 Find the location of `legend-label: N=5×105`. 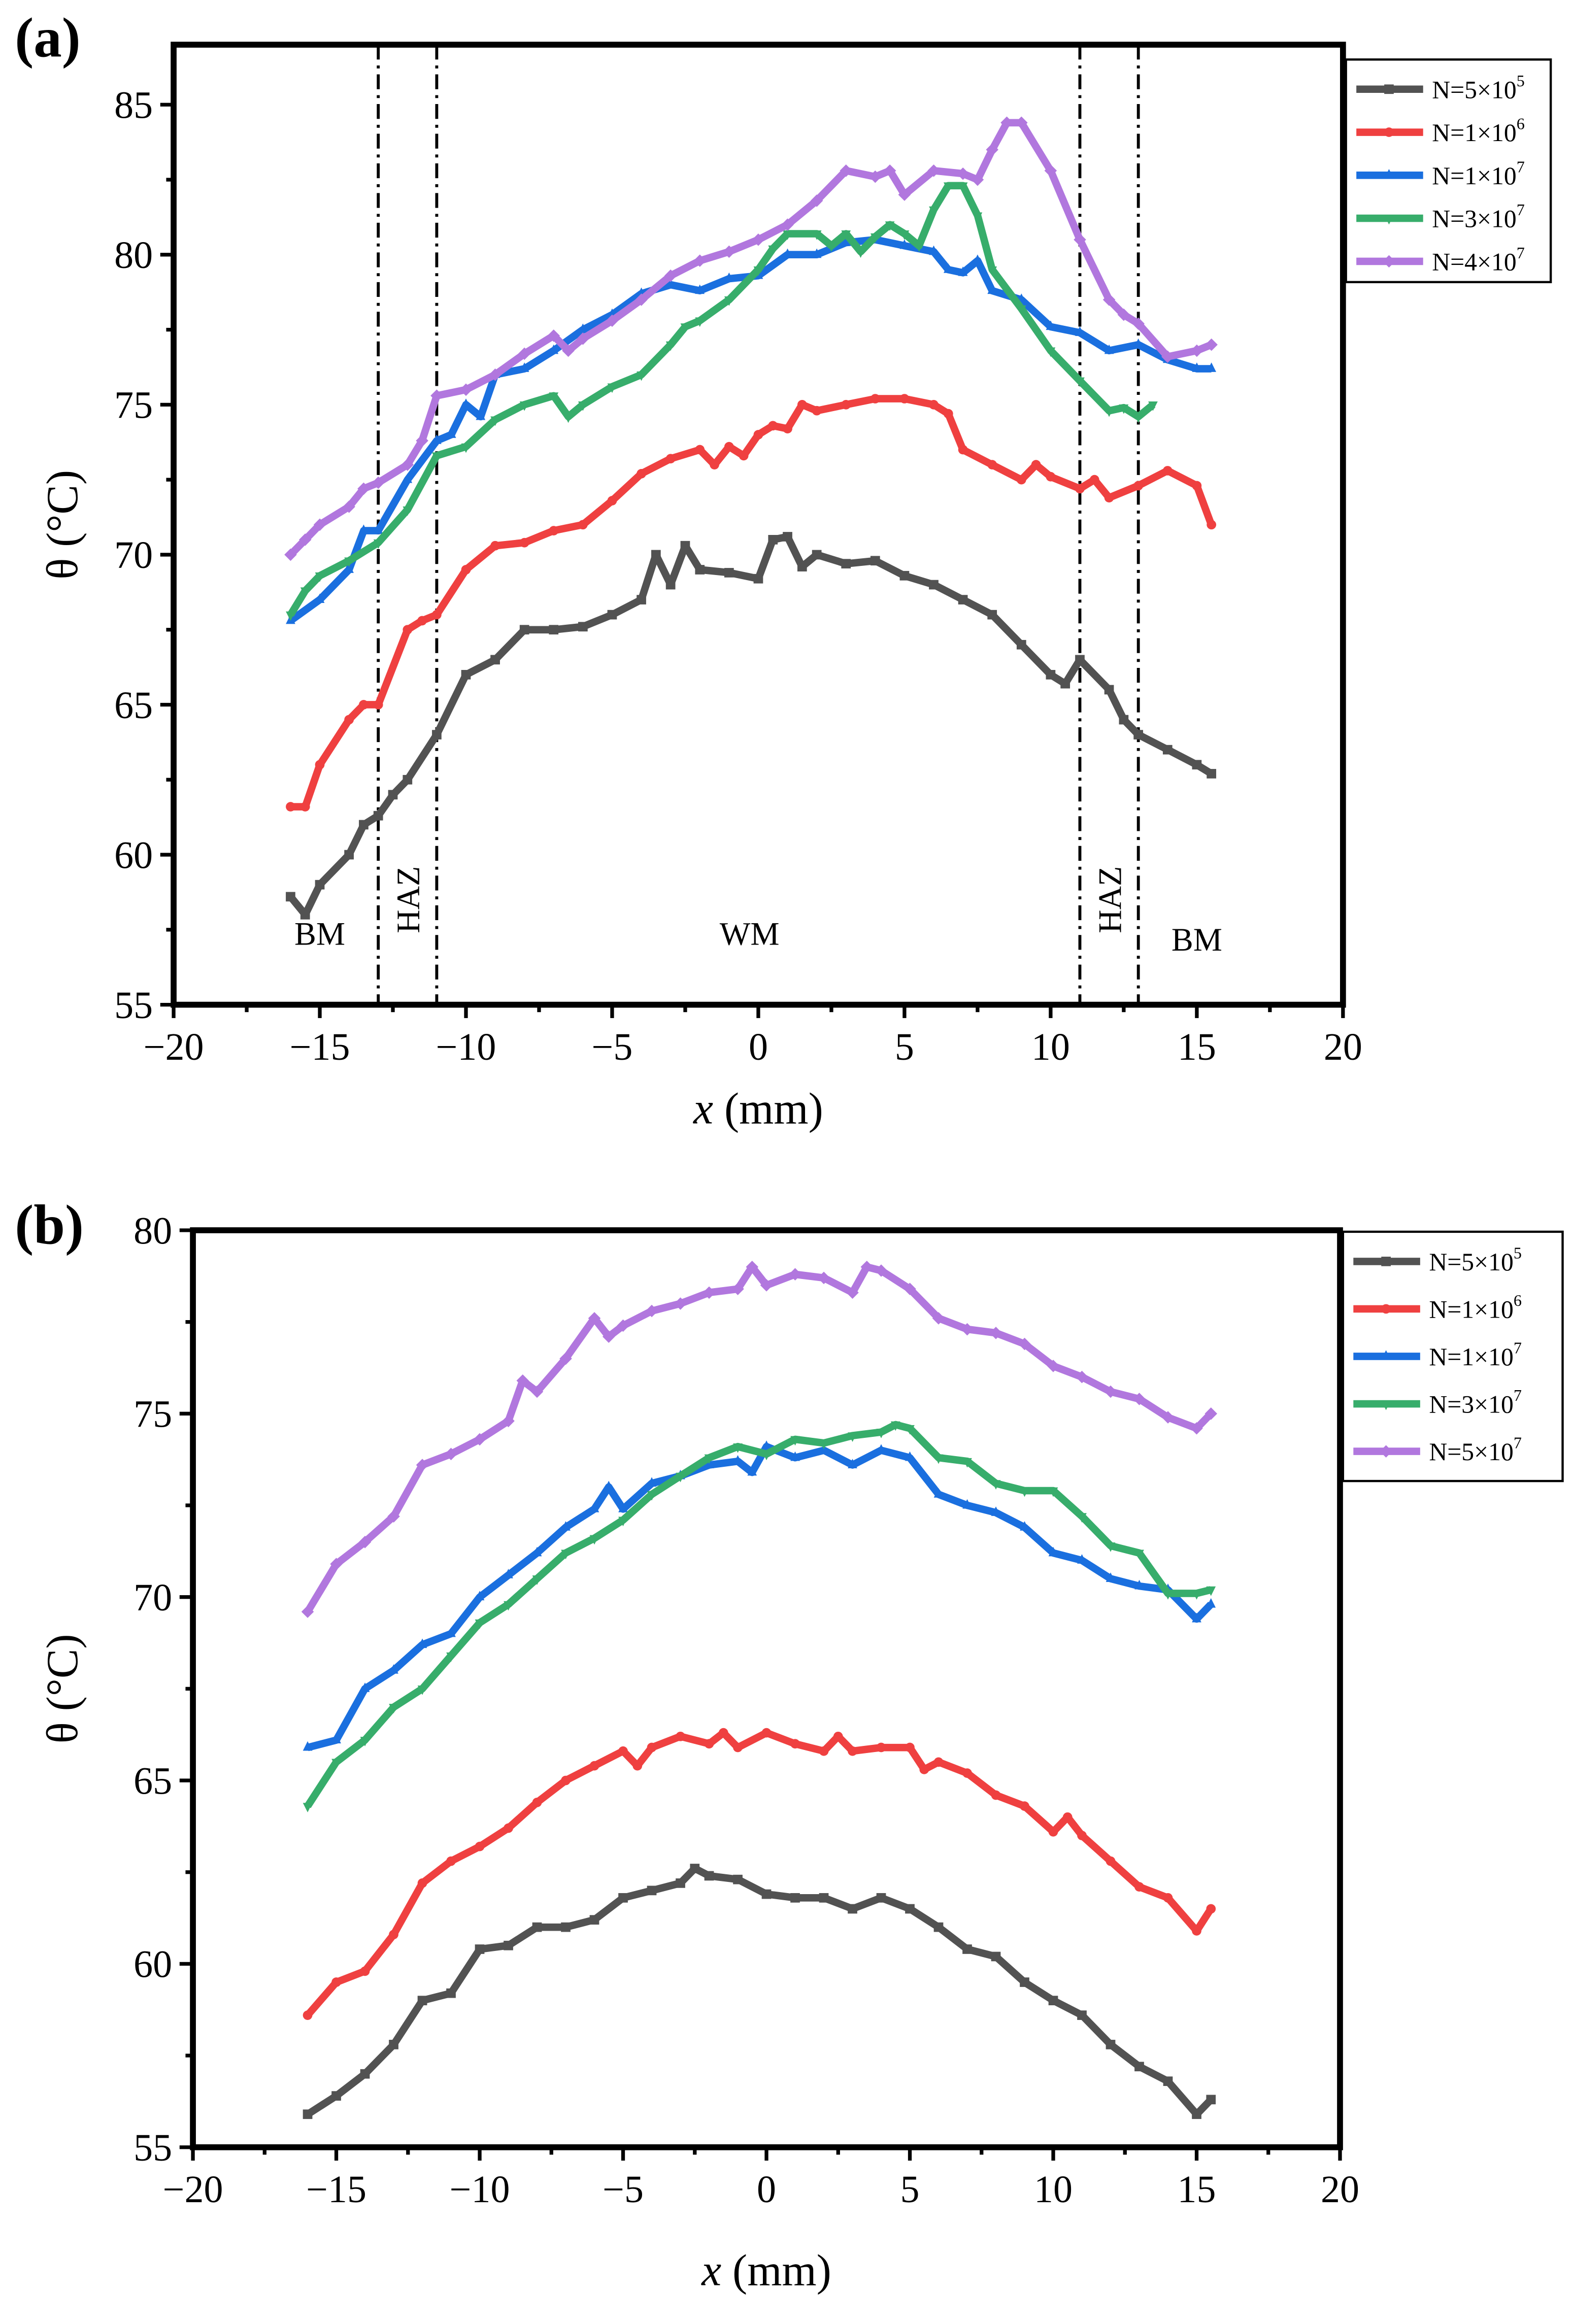

legend-label: N=5×105 is located at coordinates (1478, 88).